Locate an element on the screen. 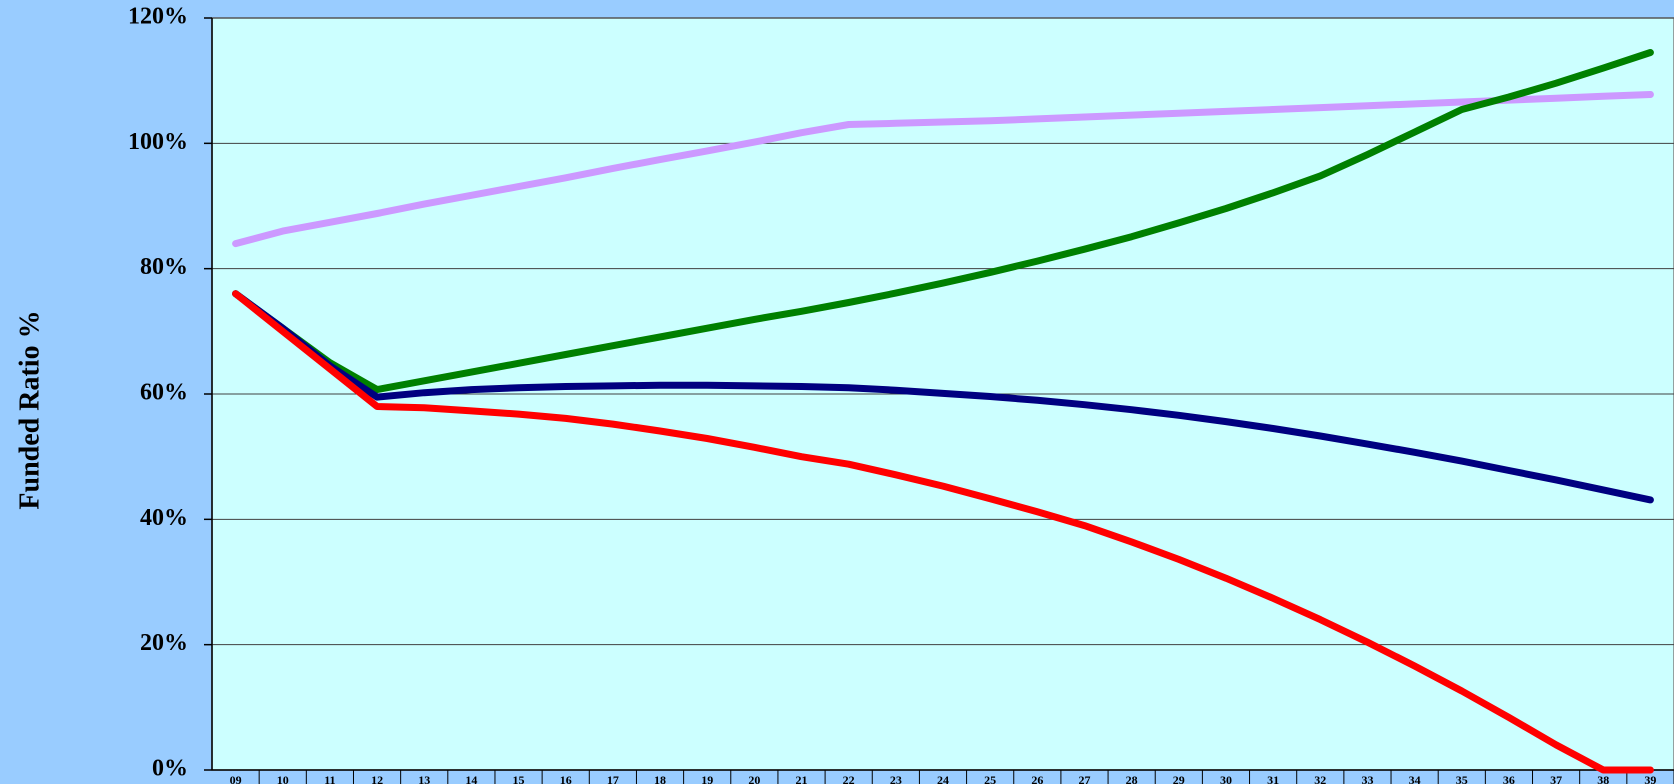 The width and height of the screenshot is (1674, 784). x-tick-label: 15 is located at coordinates (519, 778).